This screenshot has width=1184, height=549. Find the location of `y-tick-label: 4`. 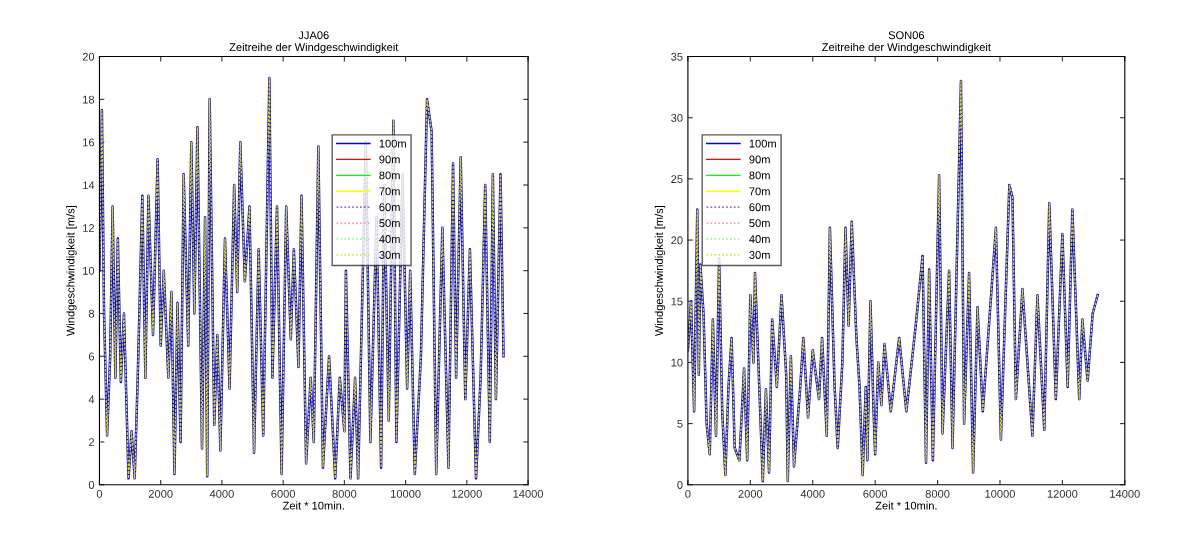

y-tick-label: 4 is located at coordinates (91, 399).